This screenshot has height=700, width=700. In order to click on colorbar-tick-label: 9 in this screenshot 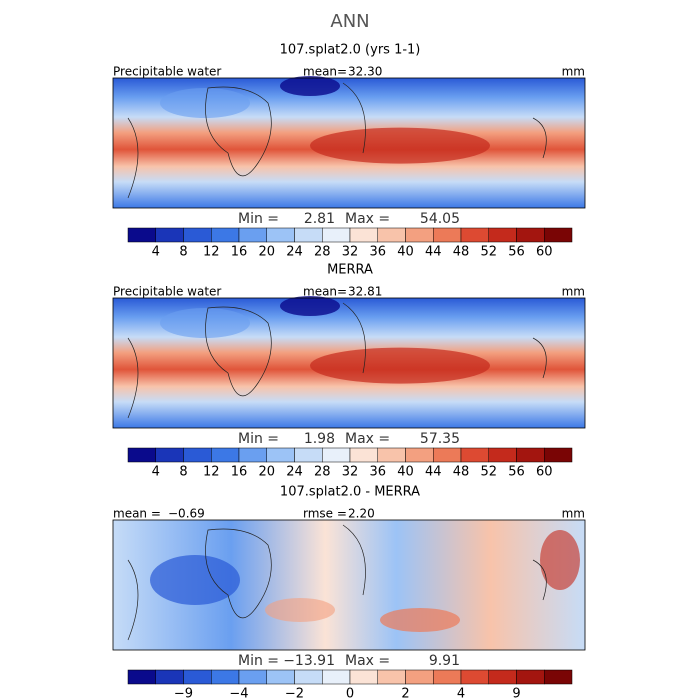, I will do `click(516, 693)`.